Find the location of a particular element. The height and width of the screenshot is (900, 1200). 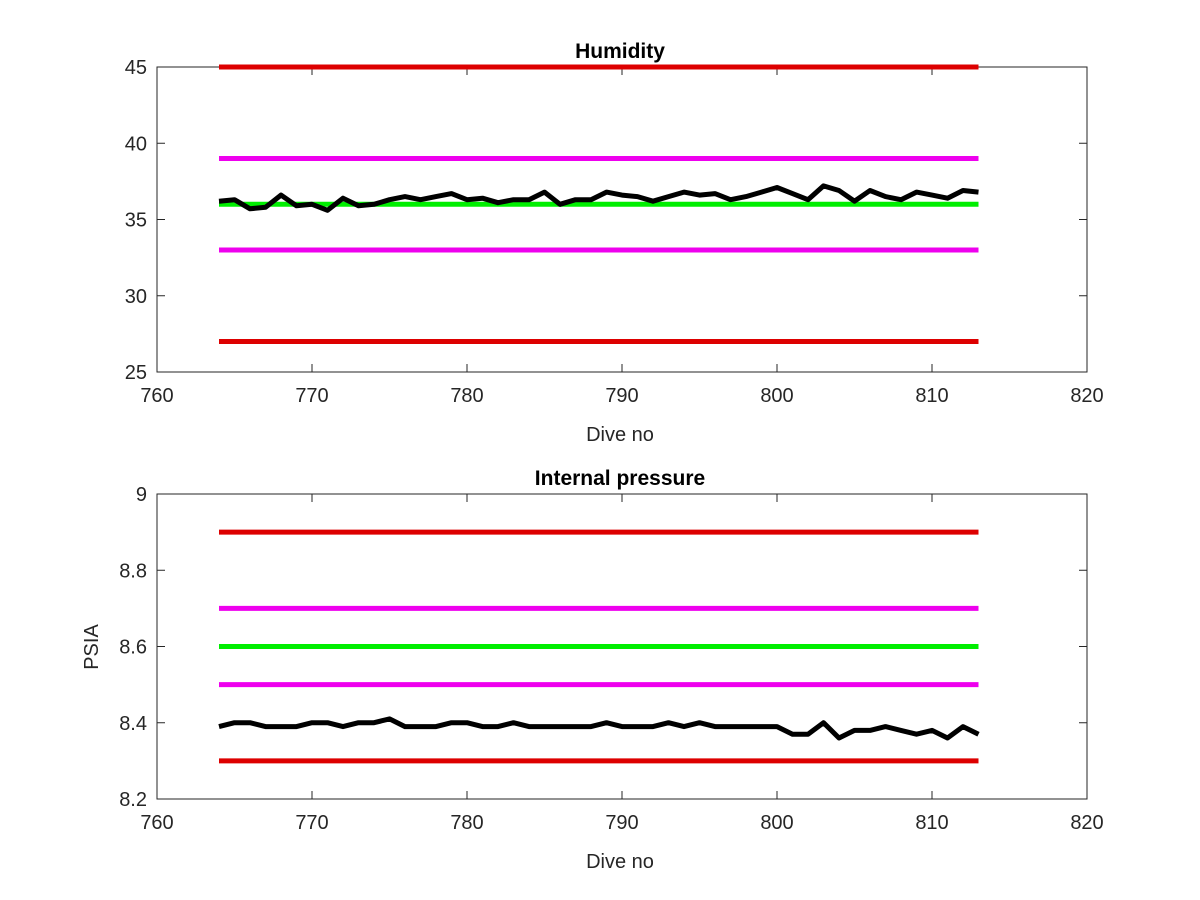

humidity-measurement-line is located at coordinates (598, 198).